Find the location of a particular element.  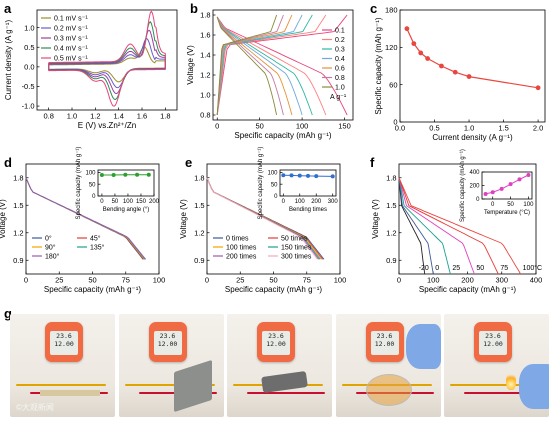

b-ytick-label: 1.0 is located at coordinates (205, 95).